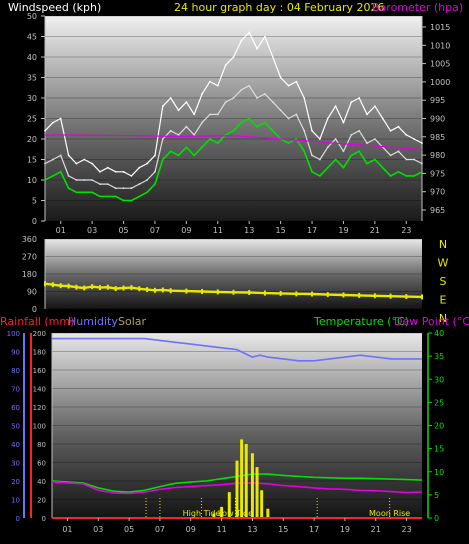 The width and height of the screenshot is (469, 544). What do you see at coordinates (439, 426) in the screenshot?
I see `temperature-y-tick-label: 20` at bounding box center [439, 426].